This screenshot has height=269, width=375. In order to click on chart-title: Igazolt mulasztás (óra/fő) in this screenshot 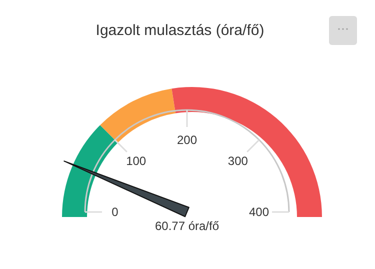, I will do `click(180, 30)`.